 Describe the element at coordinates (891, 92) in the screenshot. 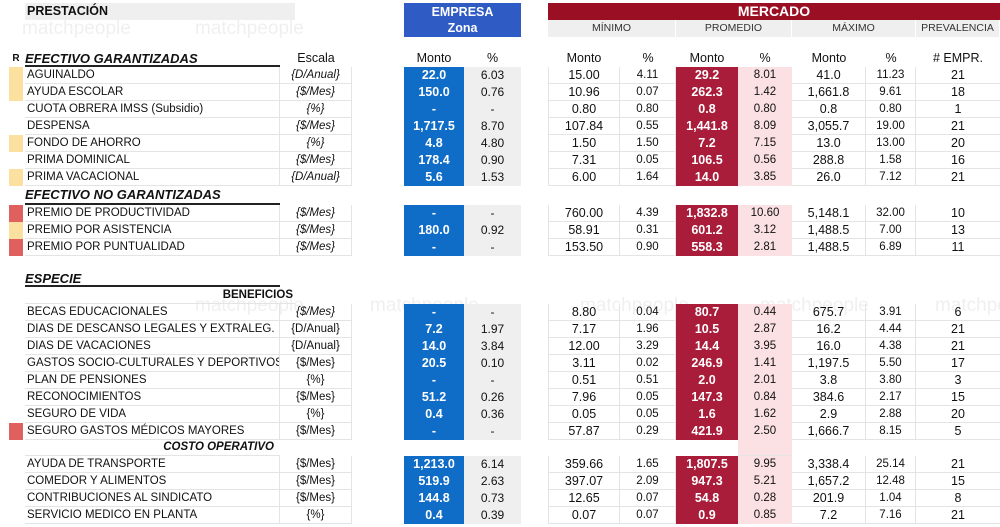

I see `maximo-pct: 9.61` at that location.